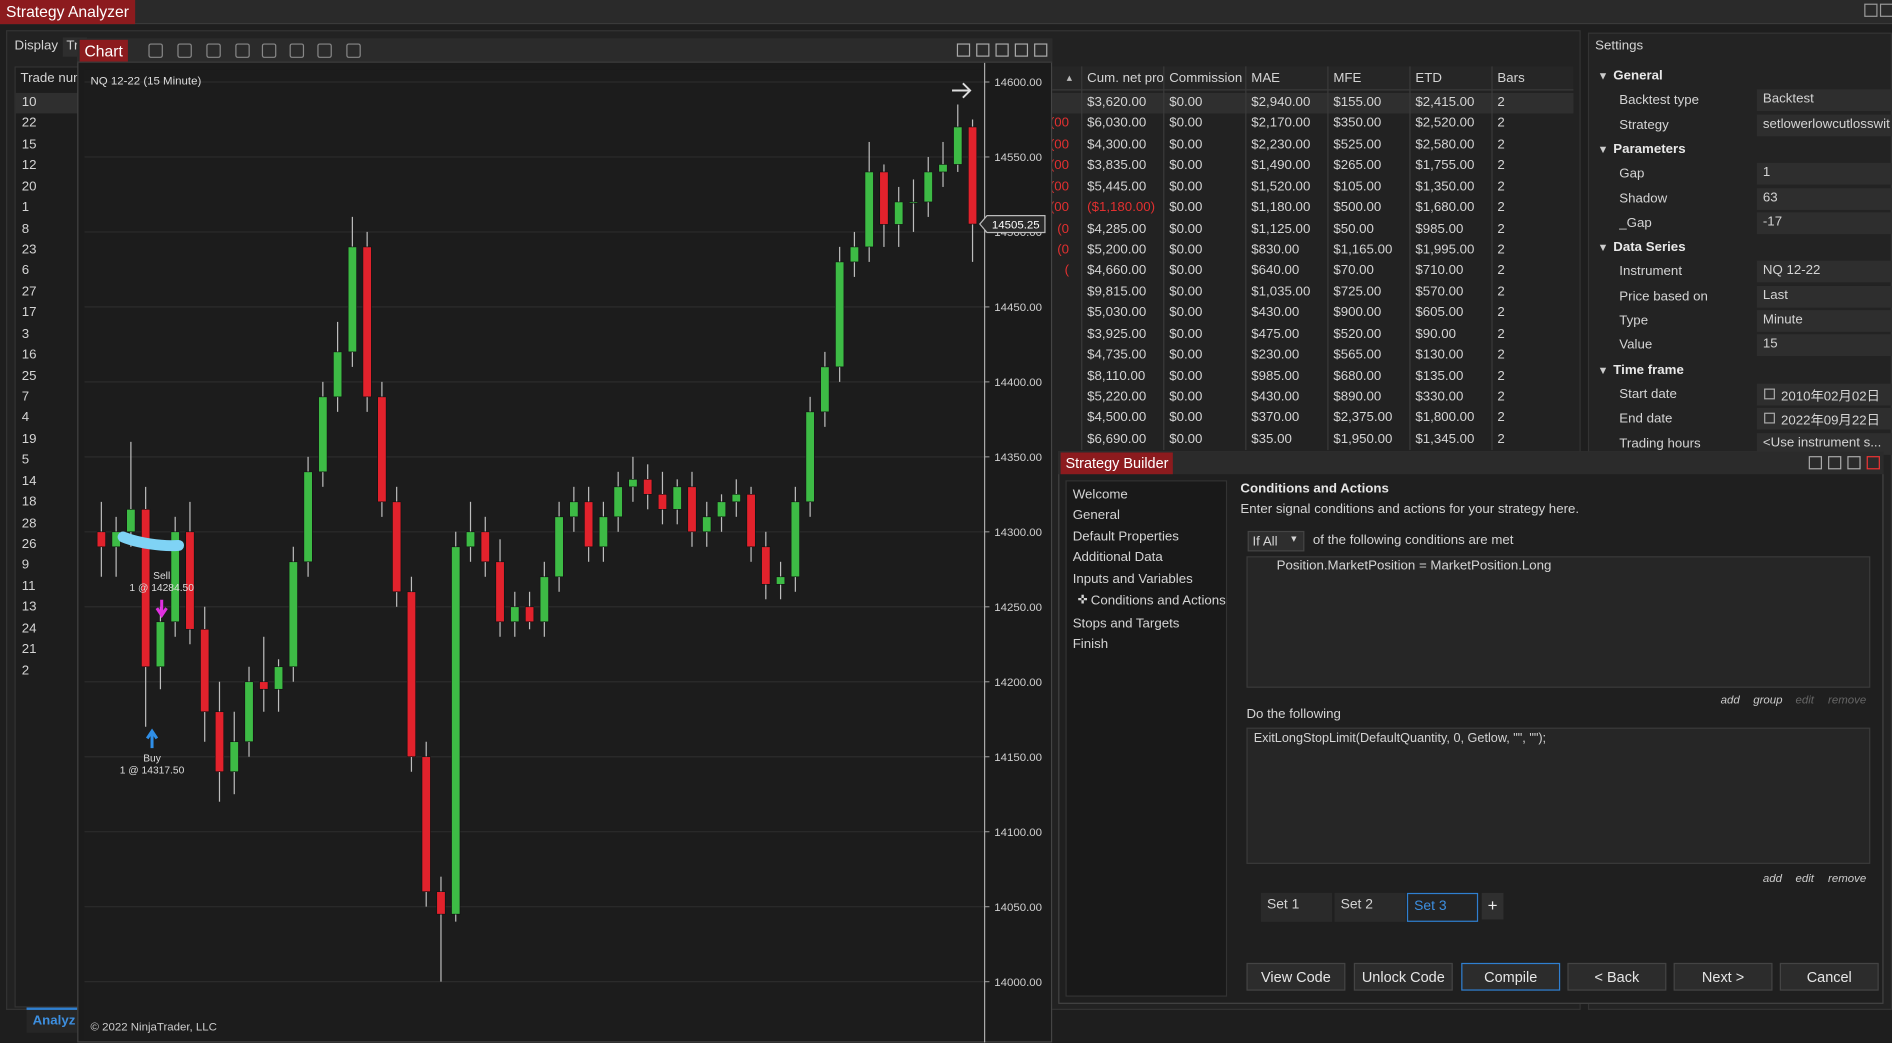  What do you see at coordinates (1824, 223) in the screenshot?
I see `setting-value: -17` at bounding box center [1824, 223].